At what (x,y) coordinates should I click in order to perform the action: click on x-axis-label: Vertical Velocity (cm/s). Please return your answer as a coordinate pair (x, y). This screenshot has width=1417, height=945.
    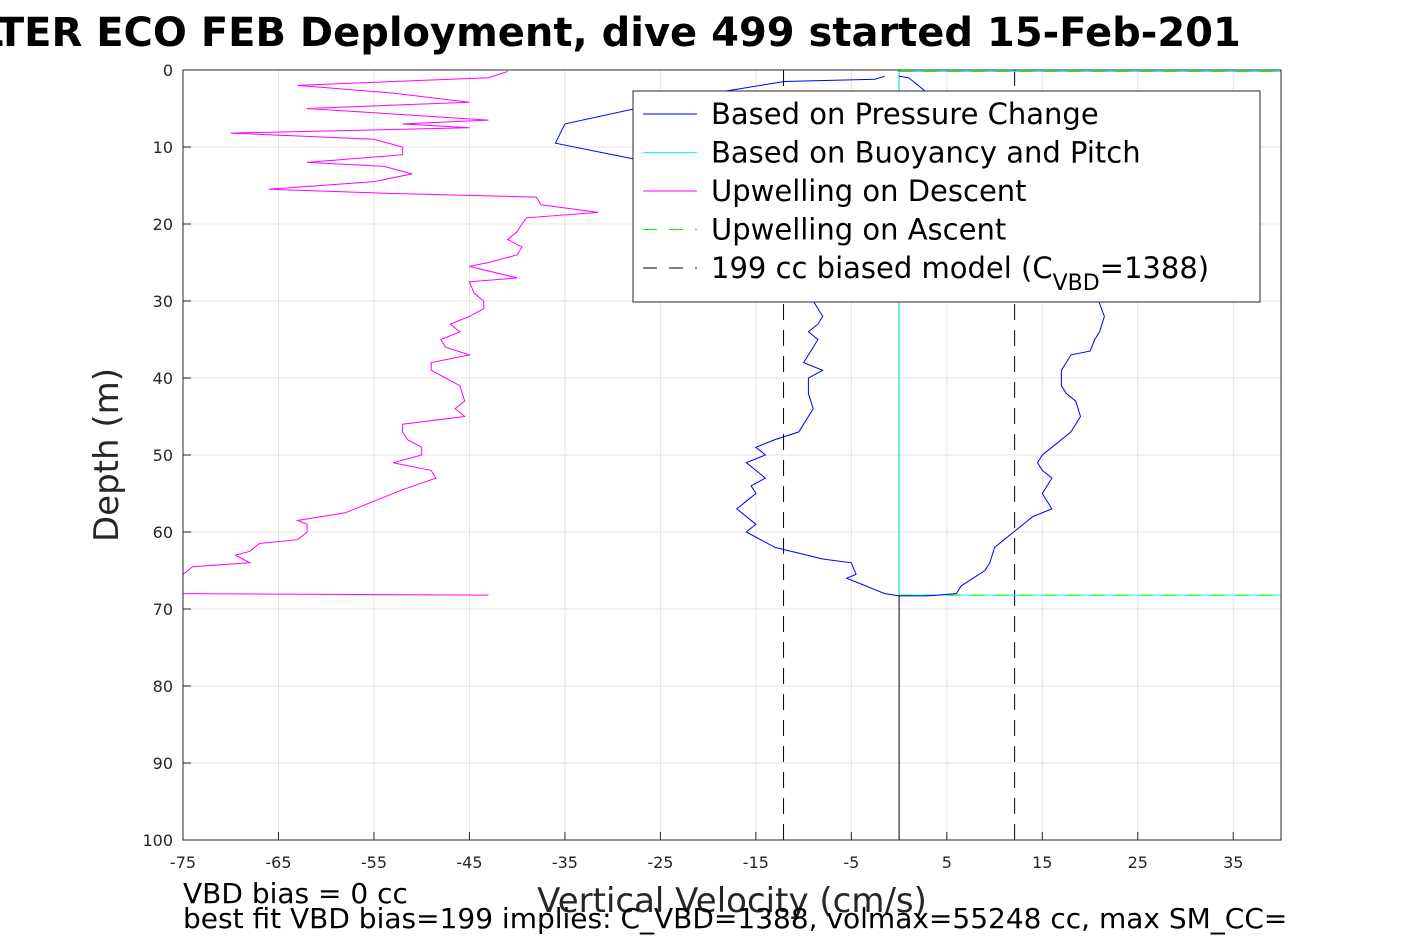
    Looking at the image, I should click on (732, 901).